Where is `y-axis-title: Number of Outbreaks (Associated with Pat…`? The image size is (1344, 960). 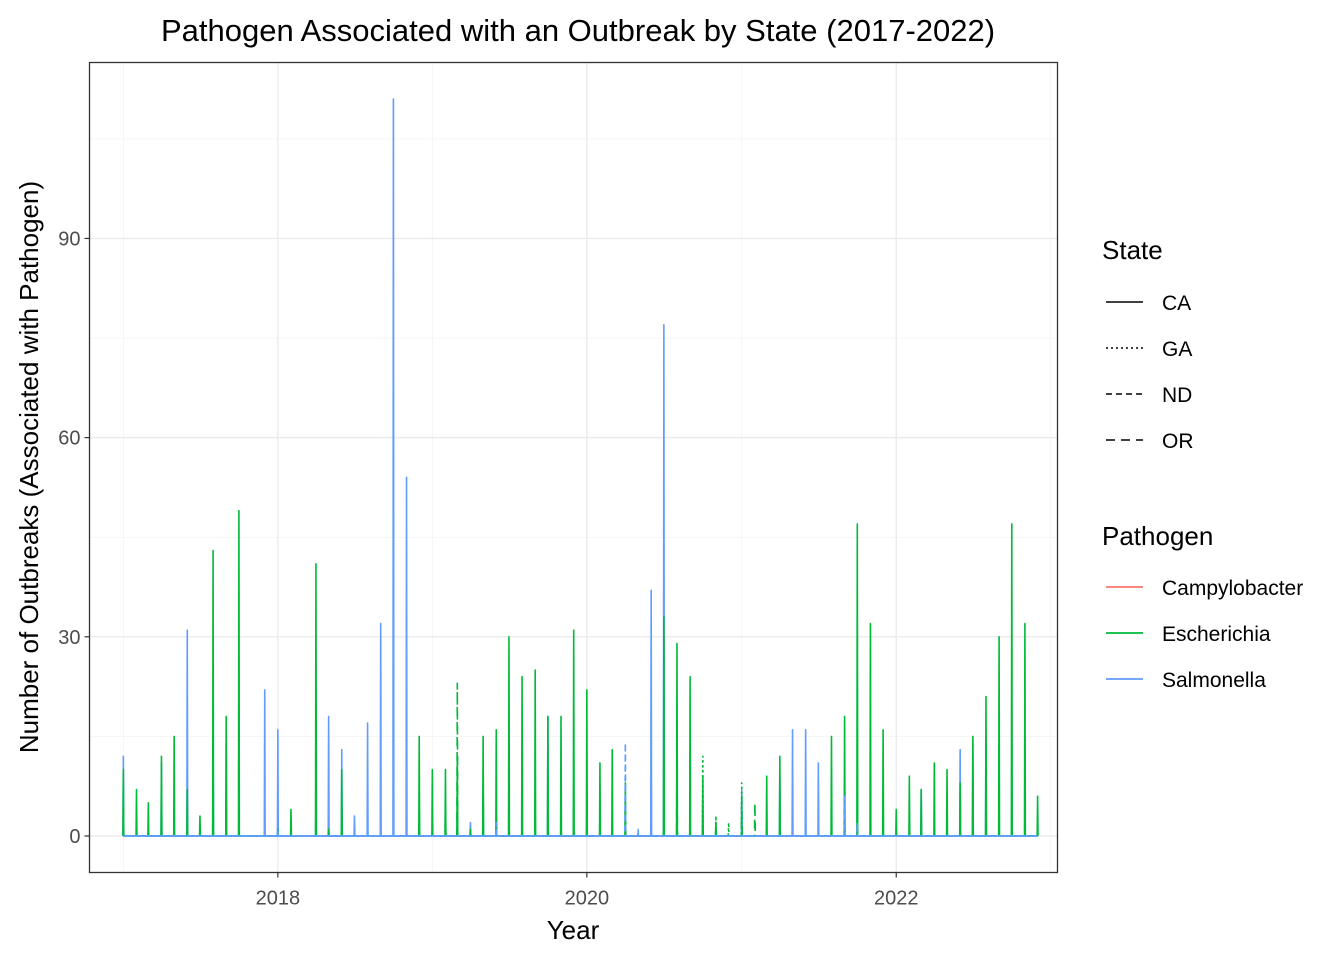
y-axis-title: Number of Outbreaks (Associated with Pat… is located at coordinates (29, 467).